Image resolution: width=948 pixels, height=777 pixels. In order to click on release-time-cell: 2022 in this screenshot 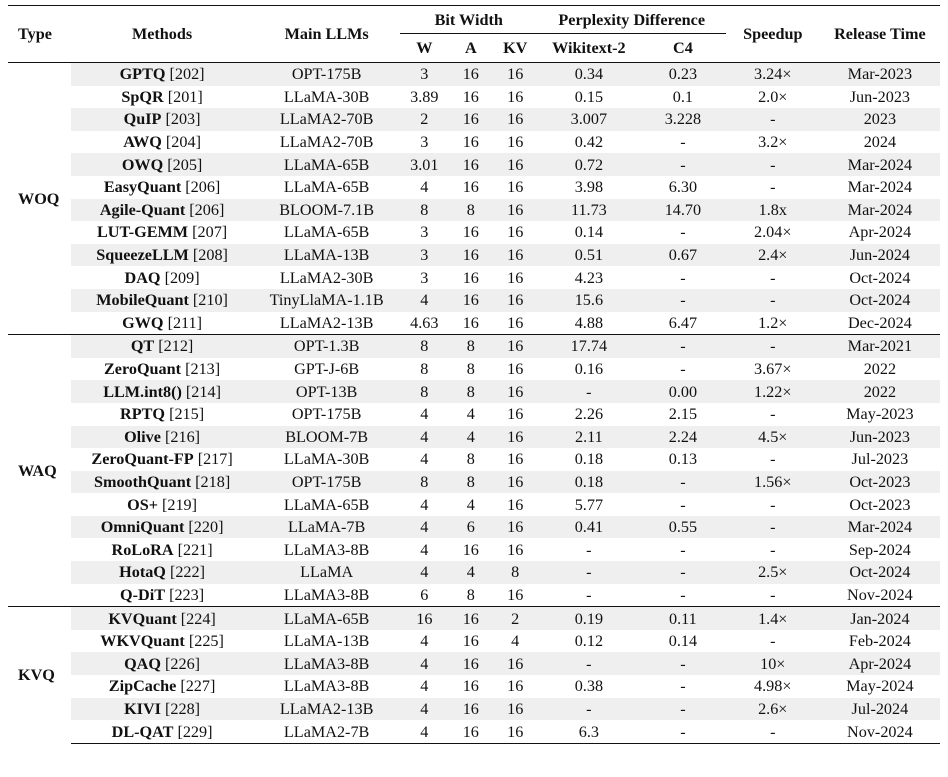, I will do `click(879, 391)`.